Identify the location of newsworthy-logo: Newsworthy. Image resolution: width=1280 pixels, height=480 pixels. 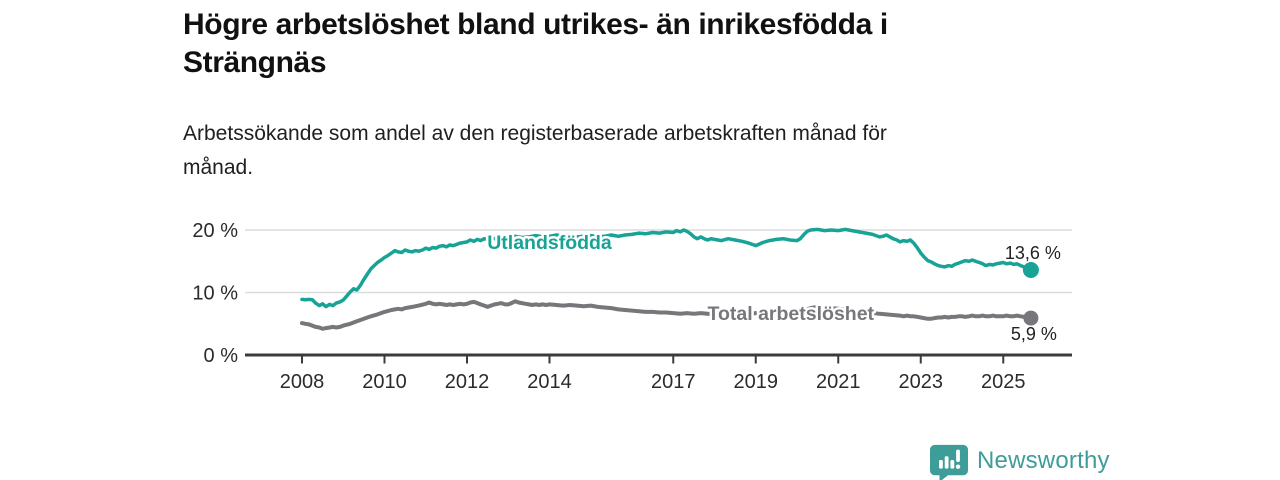
(1020, 461).